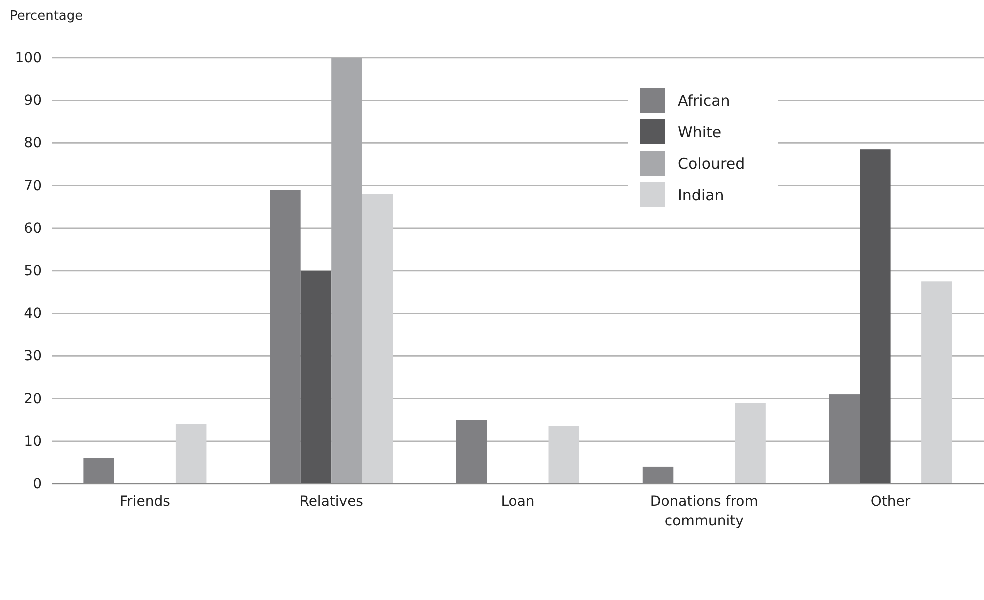 Image resolution: width=984 pixels, height=600 pixels. What do you see at coordinates (704, 101) in the screenshot?
I see `legend-label: African` at bounding box center [704, 101].